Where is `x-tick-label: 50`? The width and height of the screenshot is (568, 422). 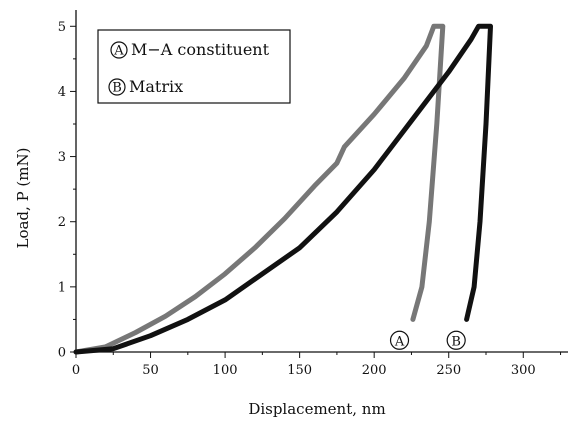 x-tick-label: 50 is located at coordinates (150, 370).